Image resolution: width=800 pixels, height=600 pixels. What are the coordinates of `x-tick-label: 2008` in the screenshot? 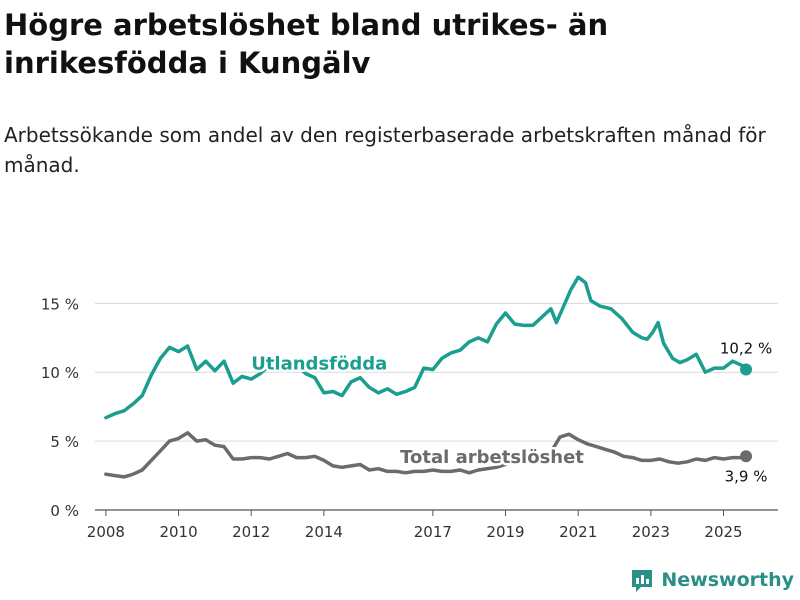 It's located at (106, 532).